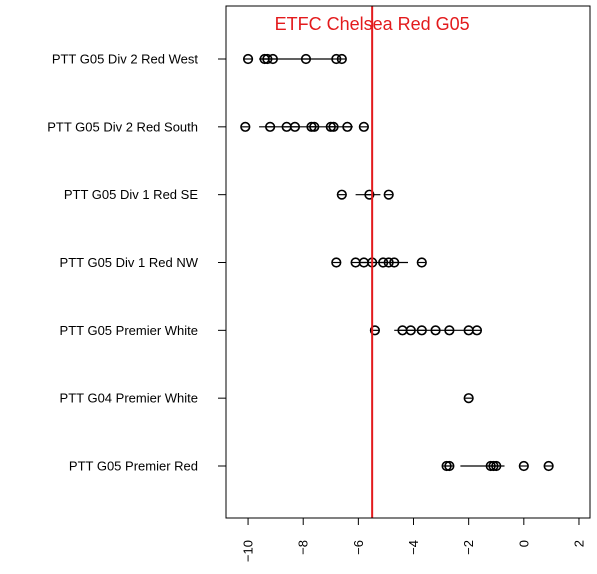 This screenshot has width=597, height=574. What do you see at coordinates (468, 547) in the screenshot?
I see `x-tick-label: −2` at bounding box center [468, 547].